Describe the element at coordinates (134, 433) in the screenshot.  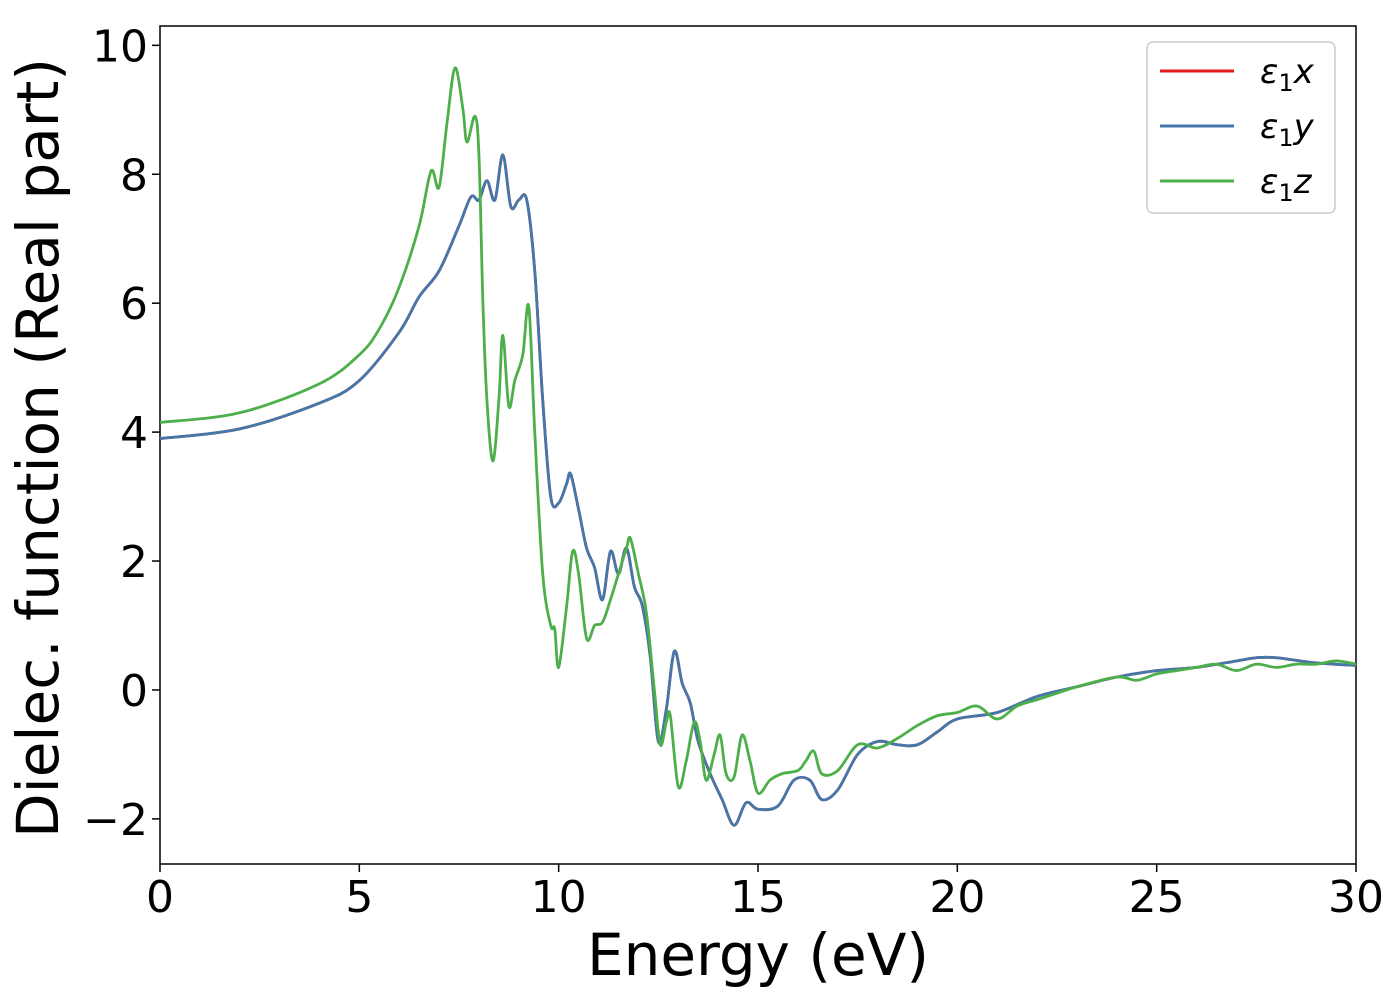
I see `y-tick-label: 4` at that location.